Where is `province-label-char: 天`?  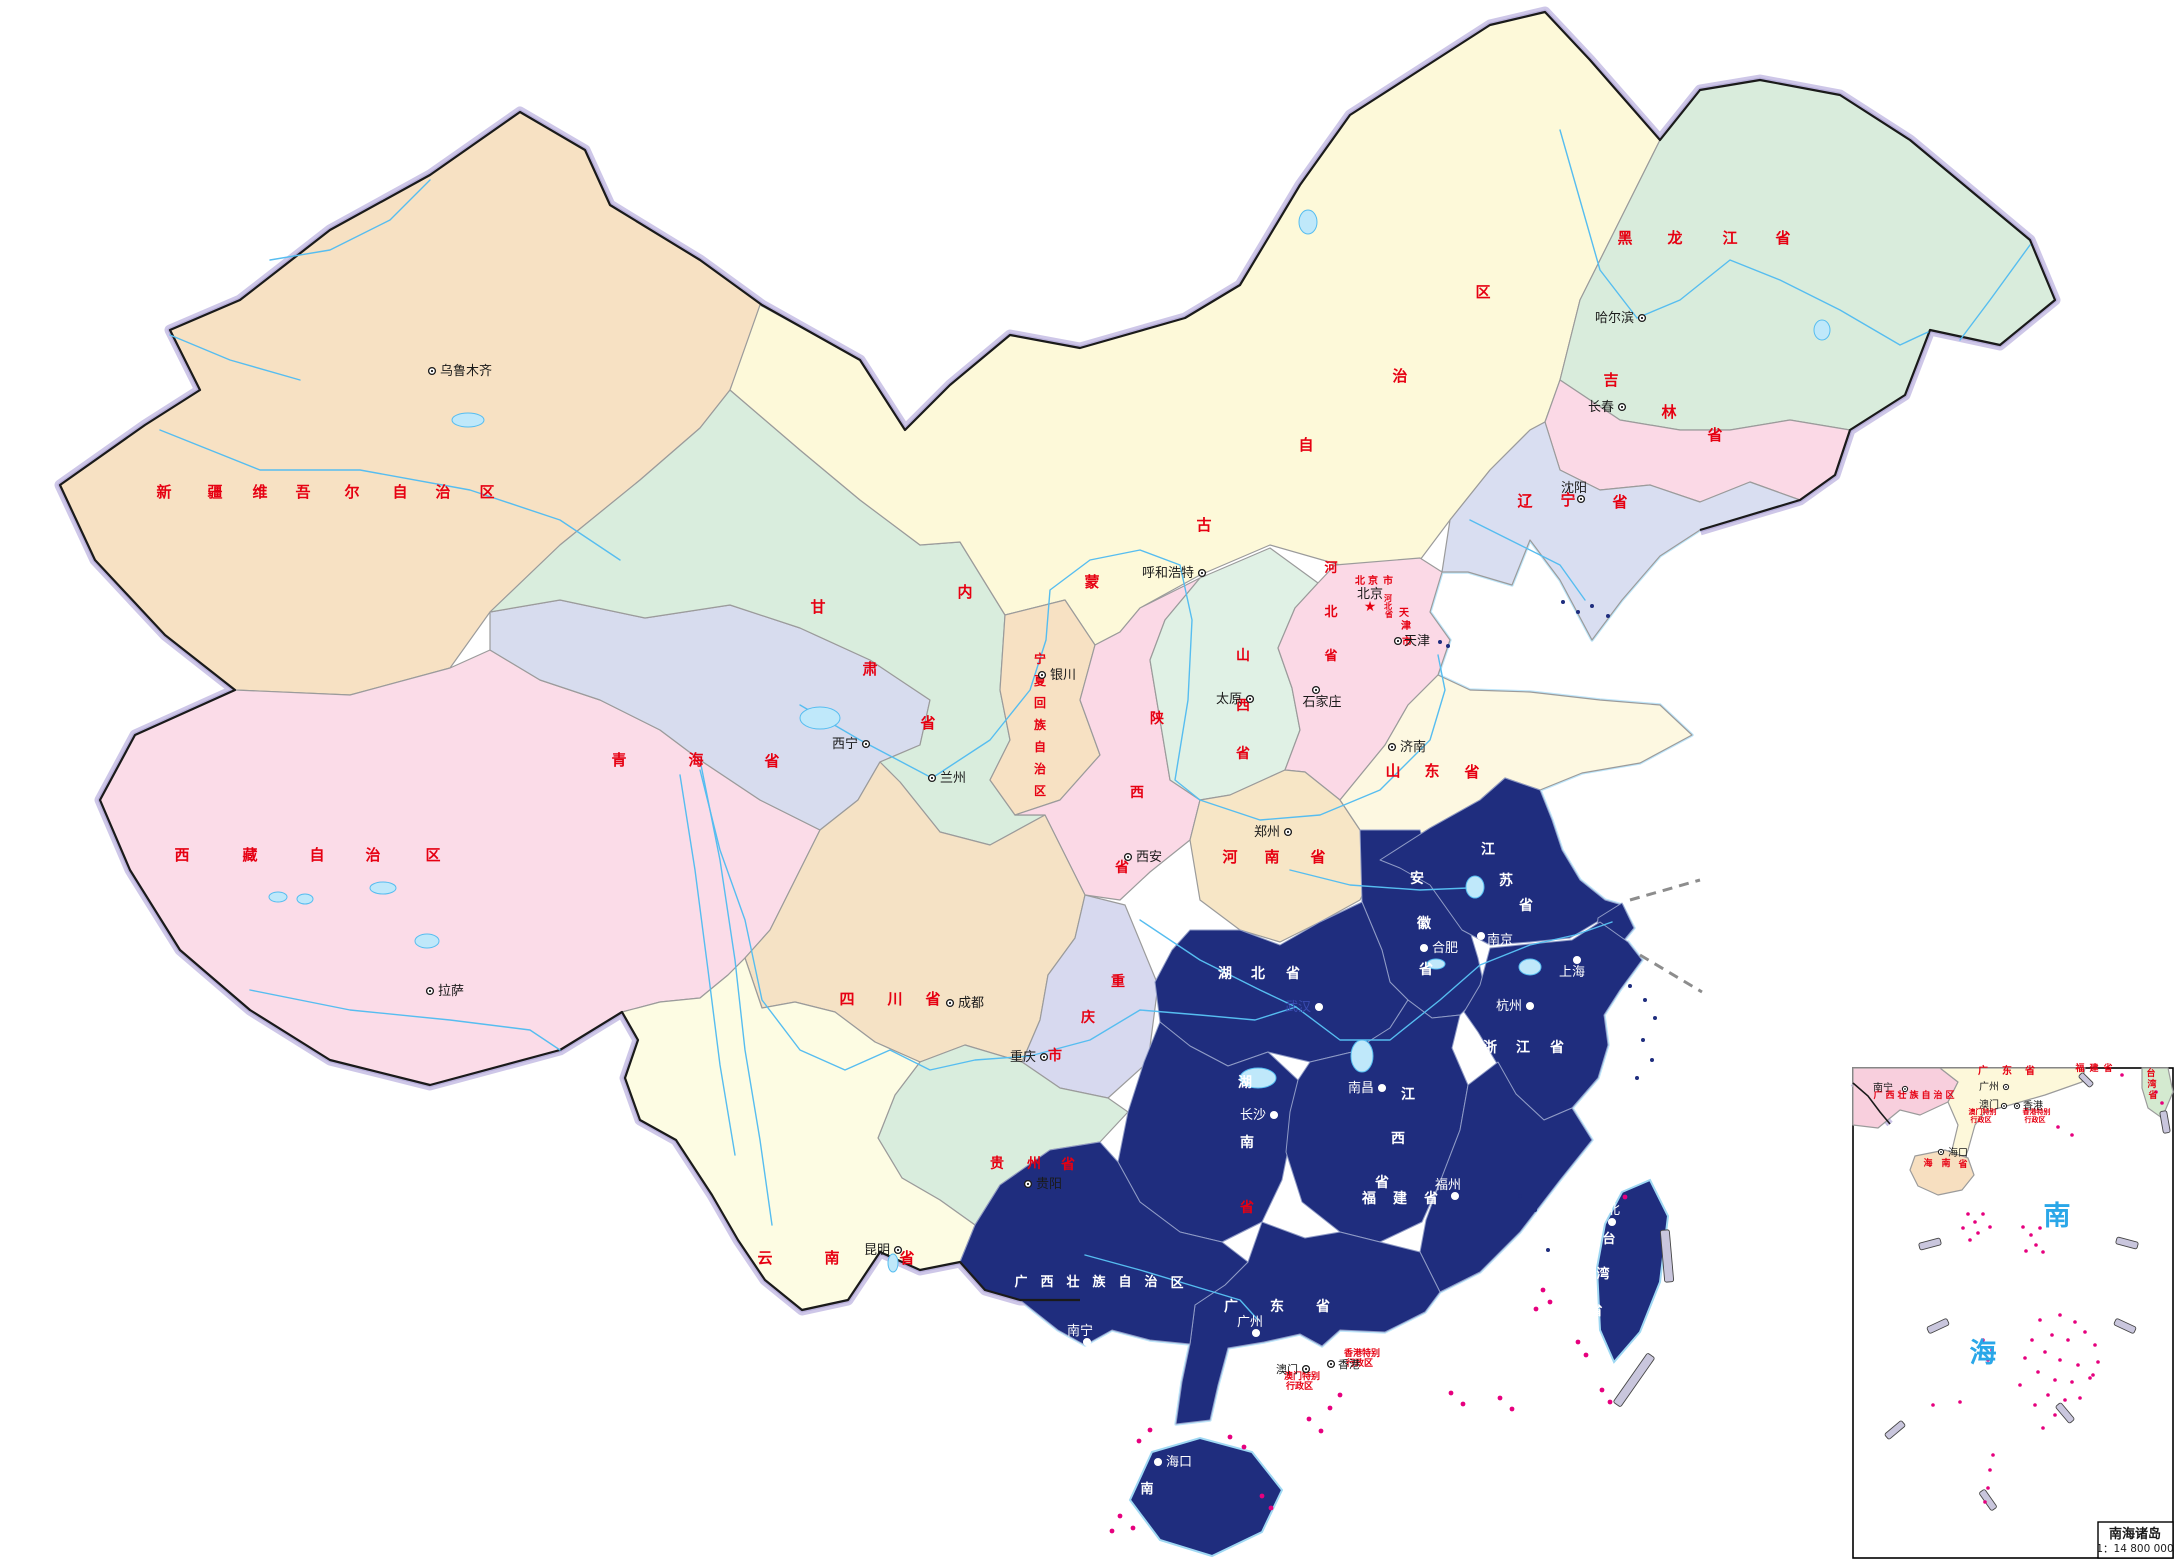
province-label-char: 天 is located at coordinates (1404, 613).